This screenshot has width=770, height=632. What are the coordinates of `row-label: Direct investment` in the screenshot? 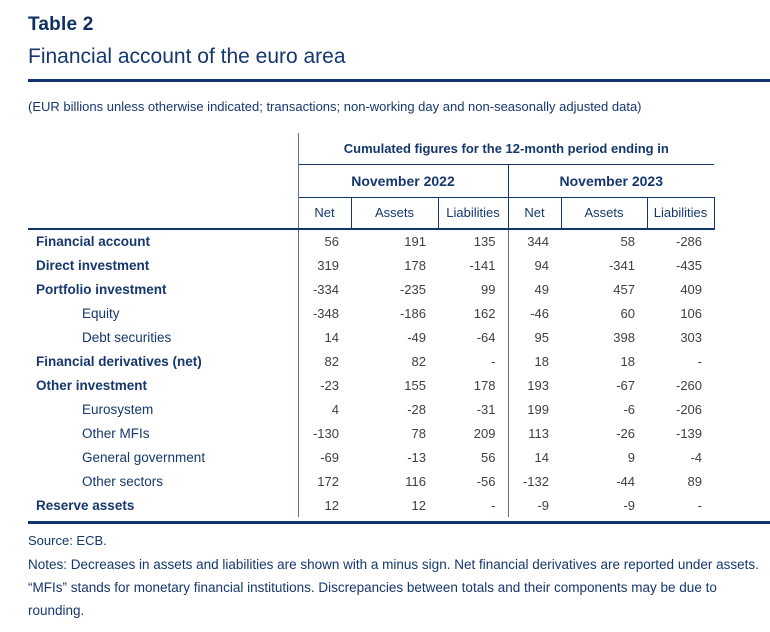 It's located at (163, 265).